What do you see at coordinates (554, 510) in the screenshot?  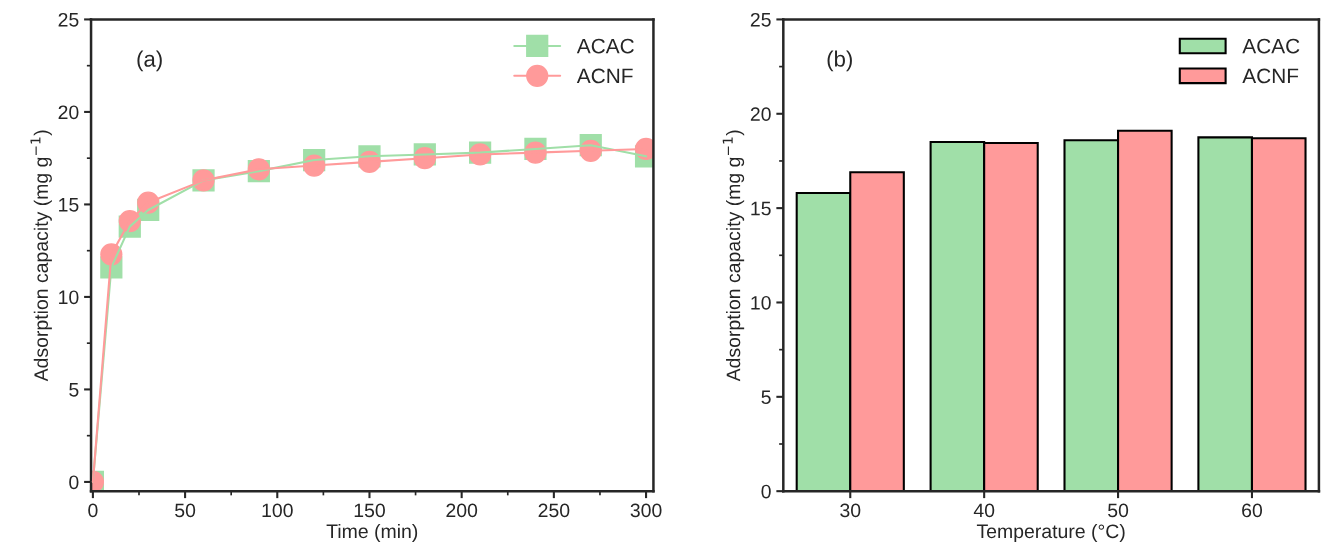 I see `x-tick-label: 250` at bounding box center [554, 510].